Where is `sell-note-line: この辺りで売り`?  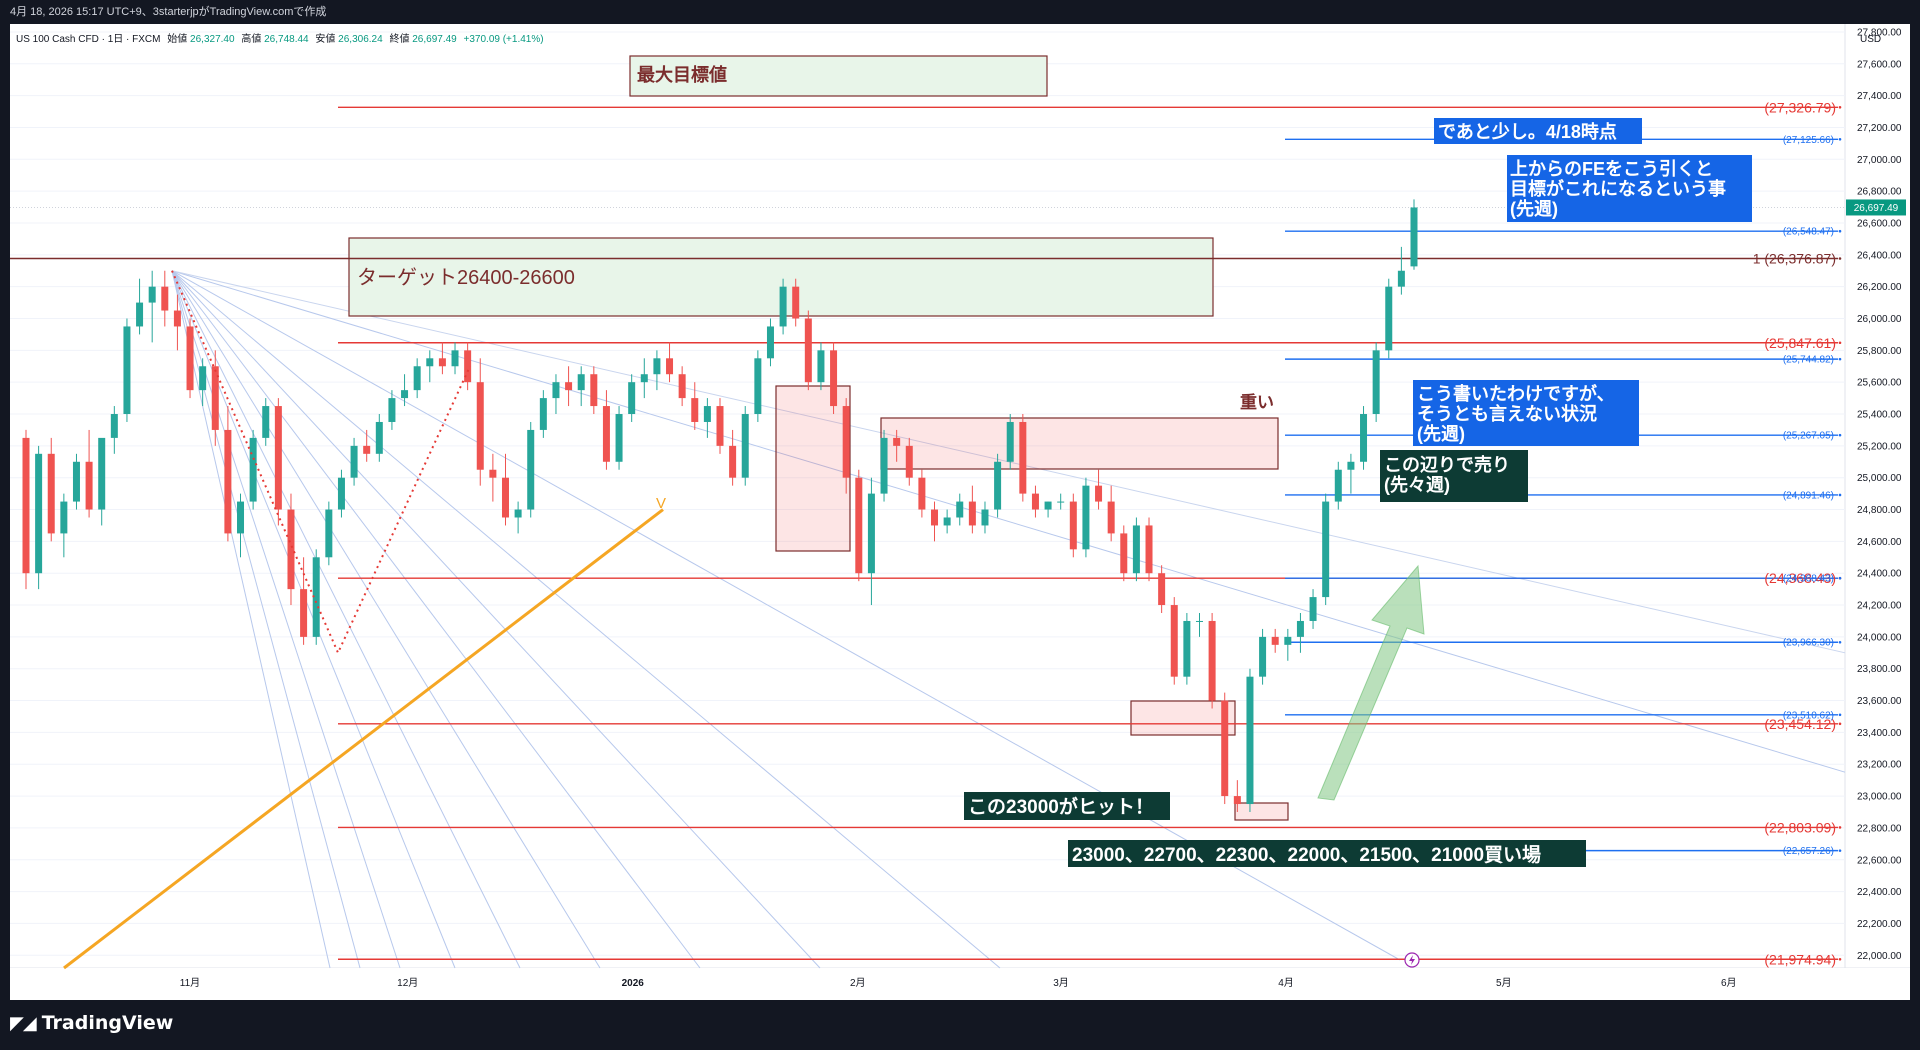
sell-note-line: この辺りで売り is located at coordinates (1447, 464).